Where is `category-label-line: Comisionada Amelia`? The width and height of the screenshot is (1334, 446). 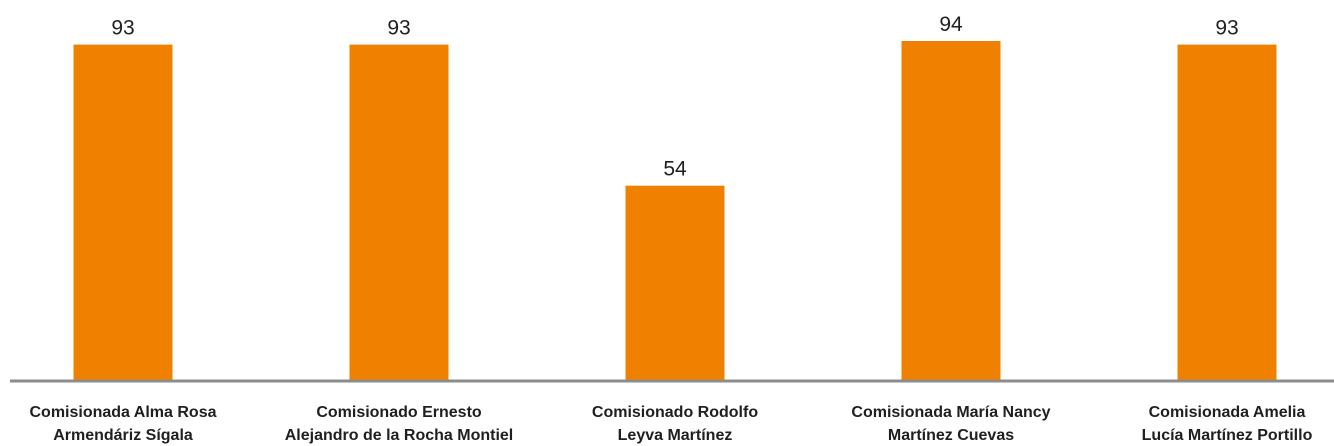 category-label-line: Comisionada Amelia is located at coordinates (1227, 412).